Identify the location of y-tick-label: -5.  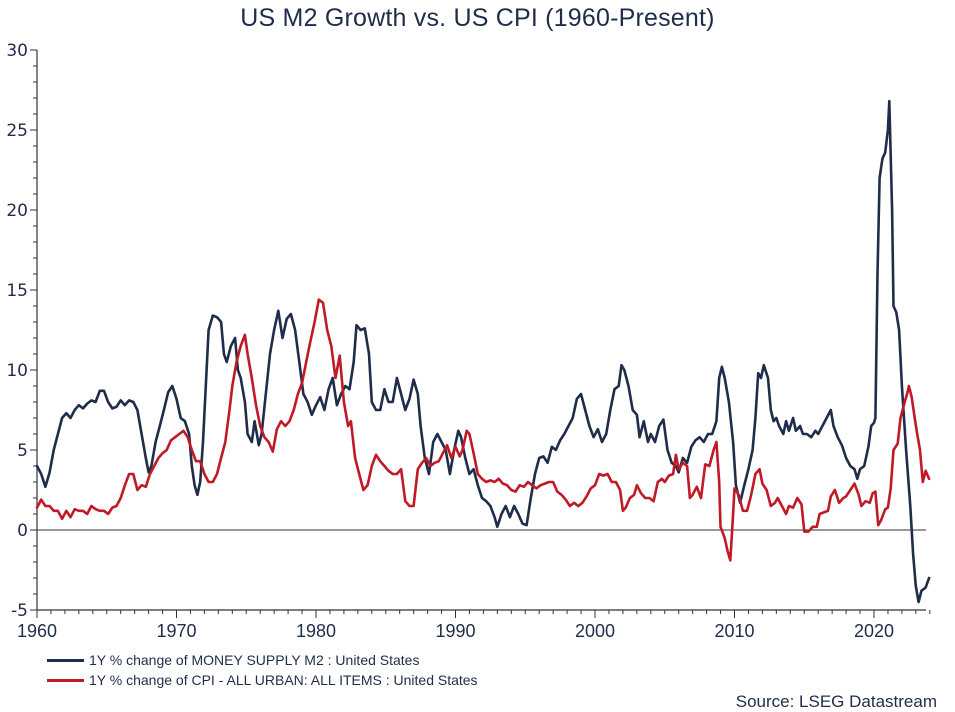
(19, 611).